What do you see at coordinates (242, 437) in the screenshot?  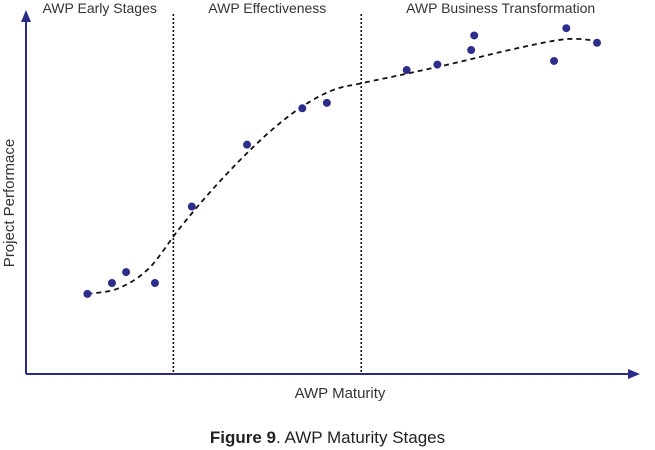 I see `figure-caption-label: Figure 9` at bounding box center [242, 437].